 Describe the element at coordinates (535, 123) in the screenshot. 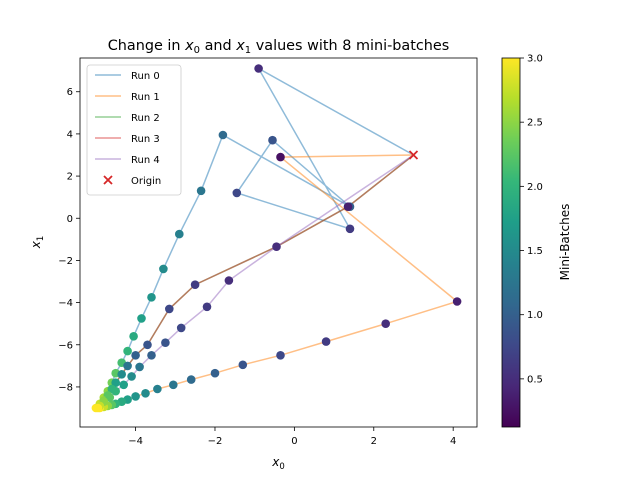

I see `colorbar-tick-label: 2.5` at that location.